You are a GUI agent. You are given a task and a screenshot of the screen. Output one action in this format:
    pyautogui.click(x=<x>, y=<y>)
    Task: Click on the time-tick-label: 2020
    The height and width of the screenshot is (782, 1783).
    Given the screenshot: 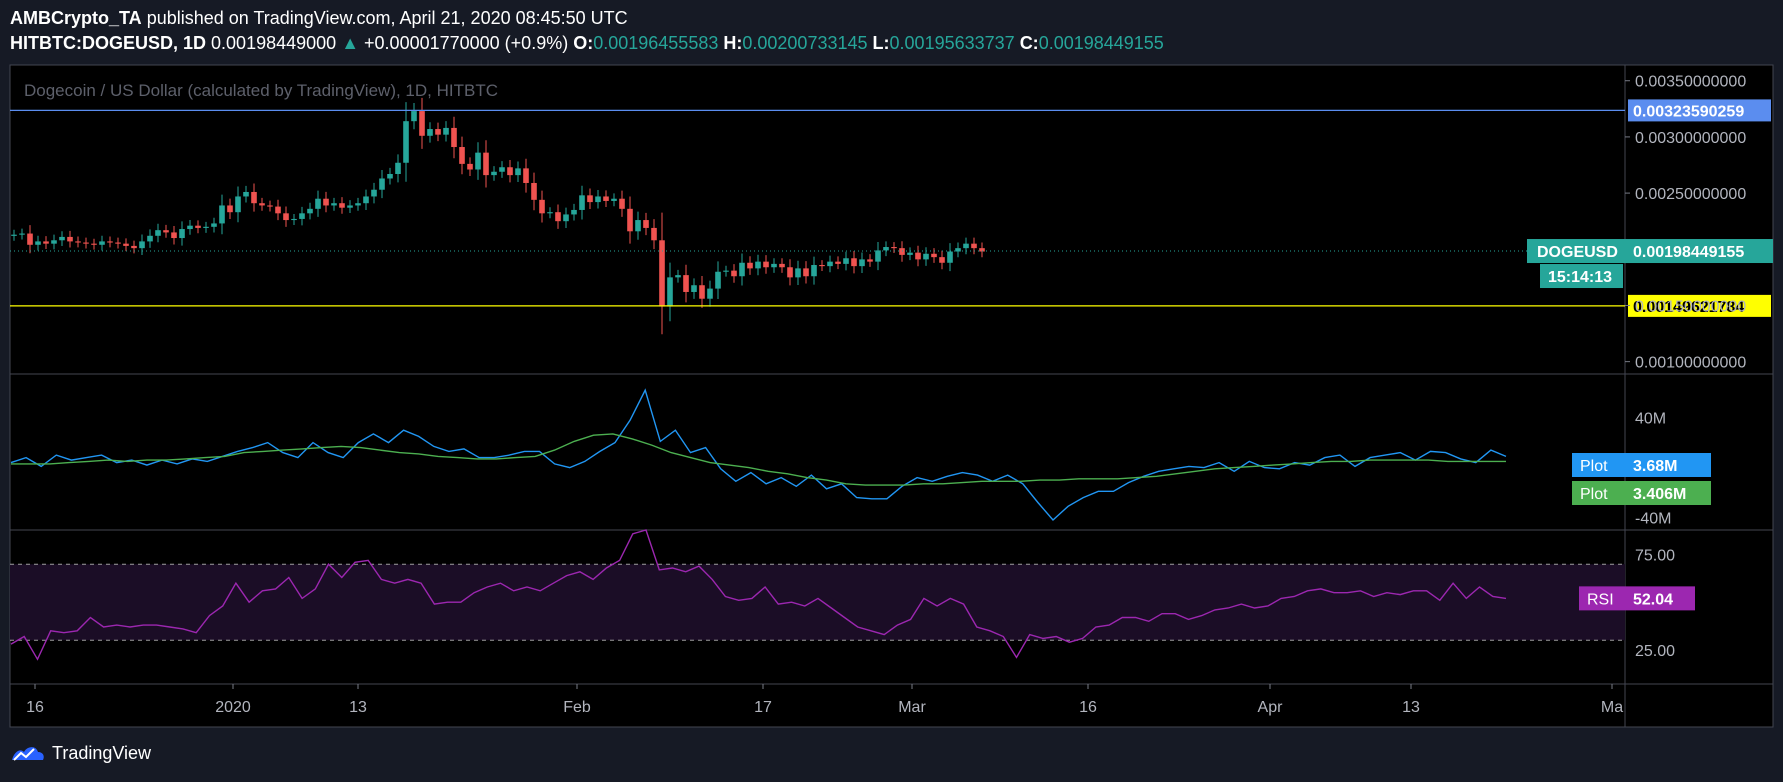 What is the action you would take?
    pyautogui.click(x=233, y=707)
    